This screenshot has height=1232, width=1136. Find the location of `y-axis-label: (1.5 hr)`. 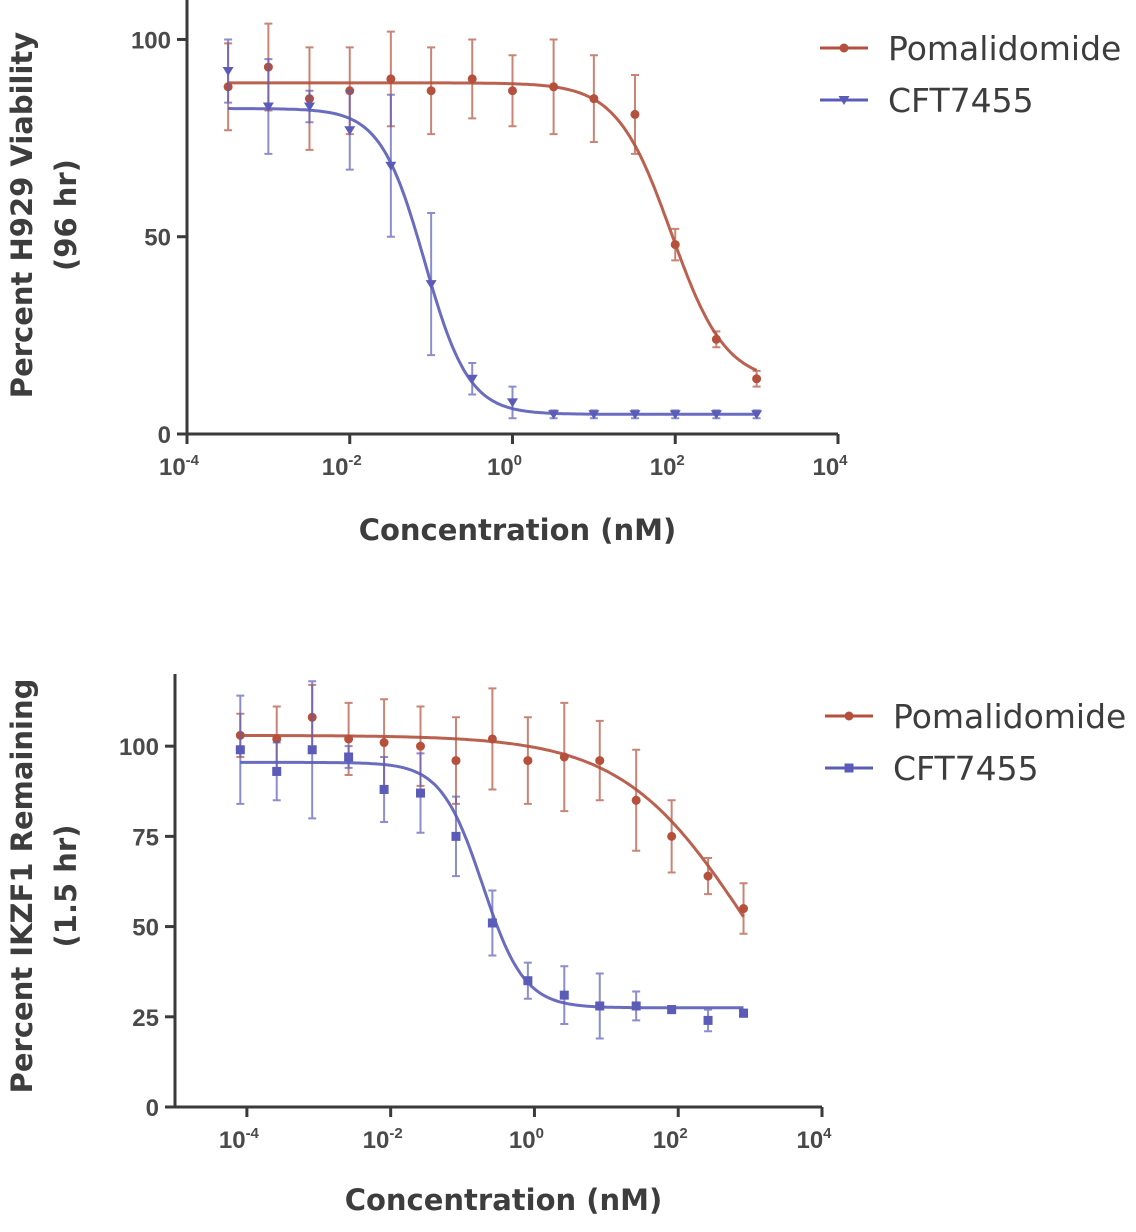

y-axis-label: (1.5 hr) is located at coordinates (66, 886).